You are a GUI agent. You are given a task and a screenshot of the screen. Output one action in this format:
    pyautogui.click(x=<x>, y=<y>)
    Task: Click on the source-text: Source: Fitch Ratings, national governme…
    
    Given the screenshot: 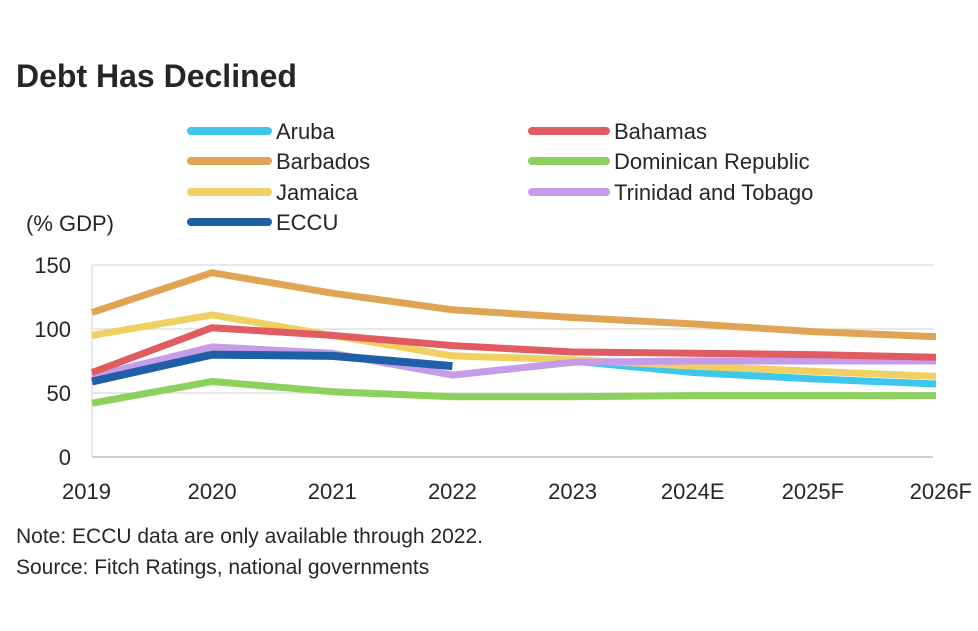 What is the action you would take?
    pyautogui.click(x=222, y=567)
    